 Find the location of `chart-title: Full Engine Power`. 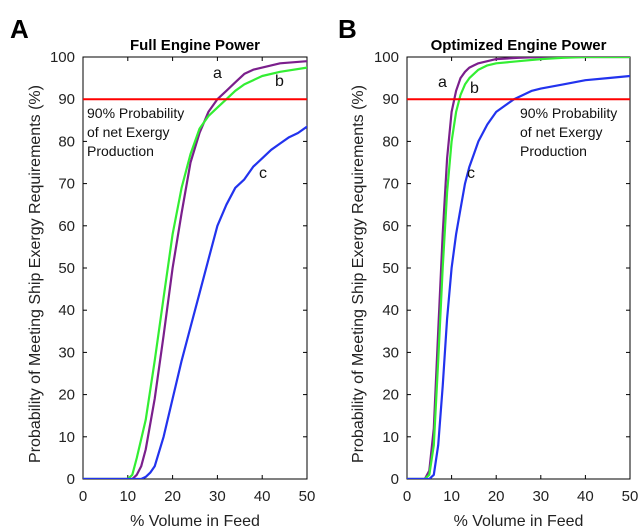

chart-title: Full Engine Power is located at coordinates (195, 45).